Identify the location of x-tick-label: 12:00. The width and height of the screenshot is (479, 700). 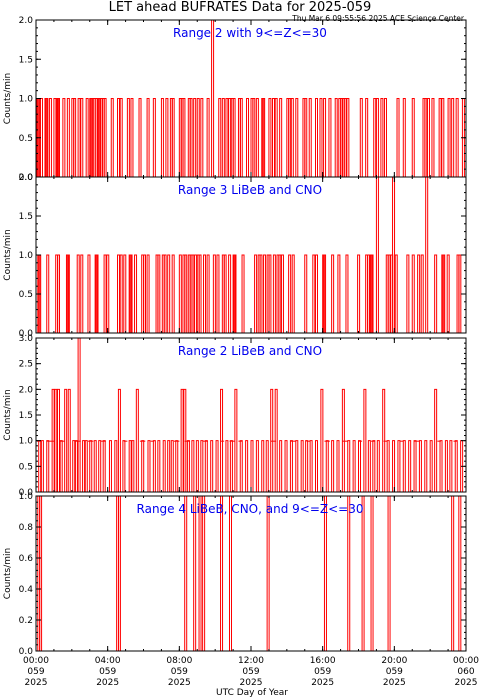
(251, 661).